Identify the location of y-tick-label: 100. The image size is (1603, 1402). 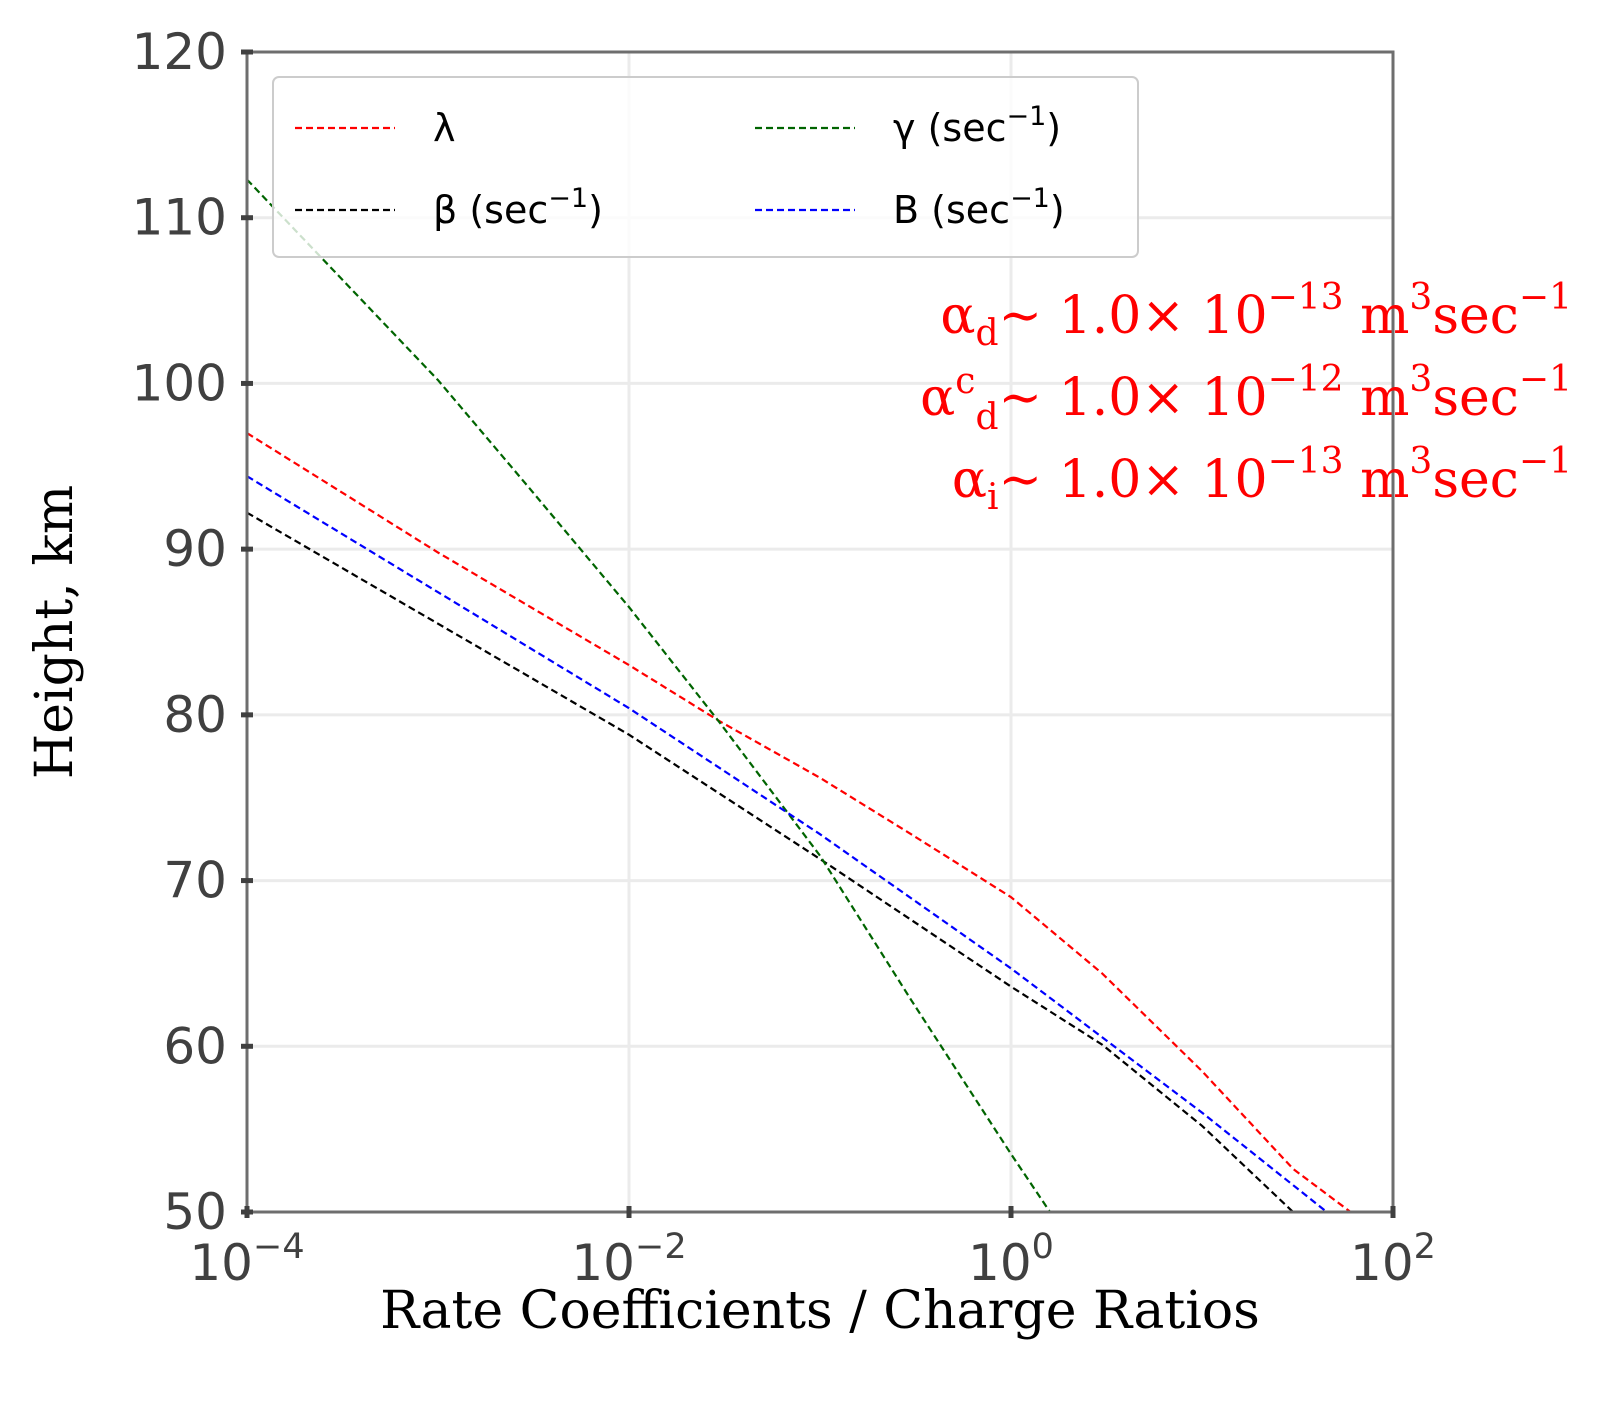
(179, 383).